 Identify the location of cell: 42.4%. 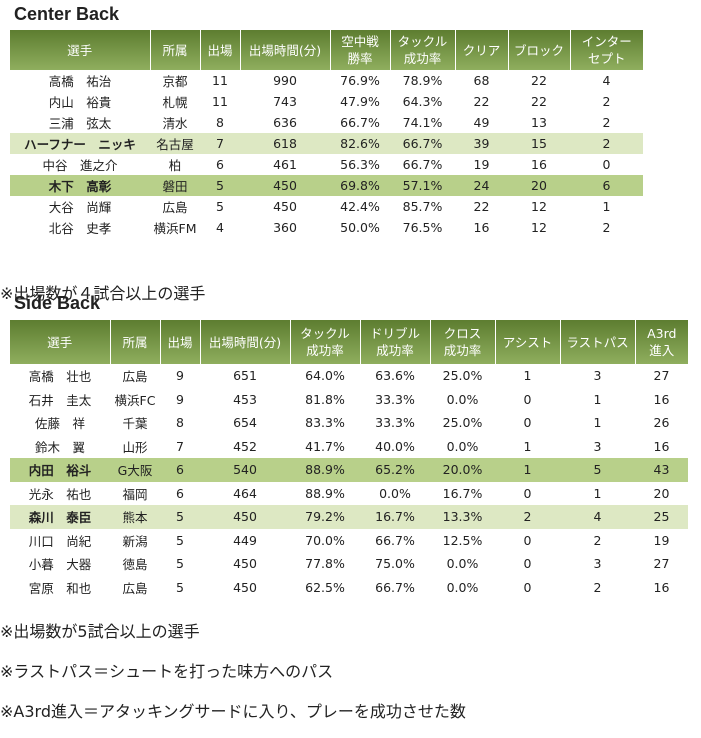
(360, 206).